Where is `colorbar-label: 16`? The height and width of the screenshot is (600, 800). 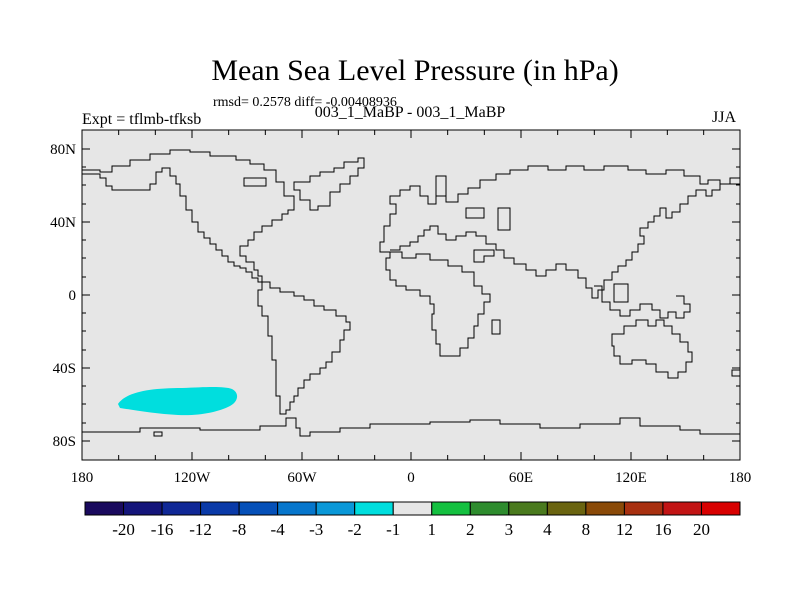 colorbar-label: 16 is located at coordinates (662, 529).